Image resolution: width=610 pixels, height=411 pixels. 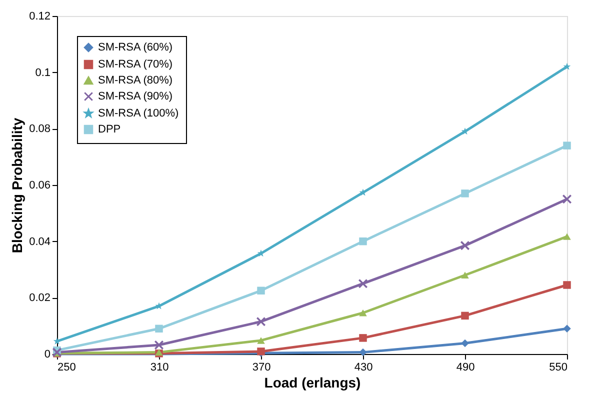 What do you see at coordinates (135, 80) in the screenshot?
I see `legend-label: SM-RSA (80%)` at bounding box center [135, 80].